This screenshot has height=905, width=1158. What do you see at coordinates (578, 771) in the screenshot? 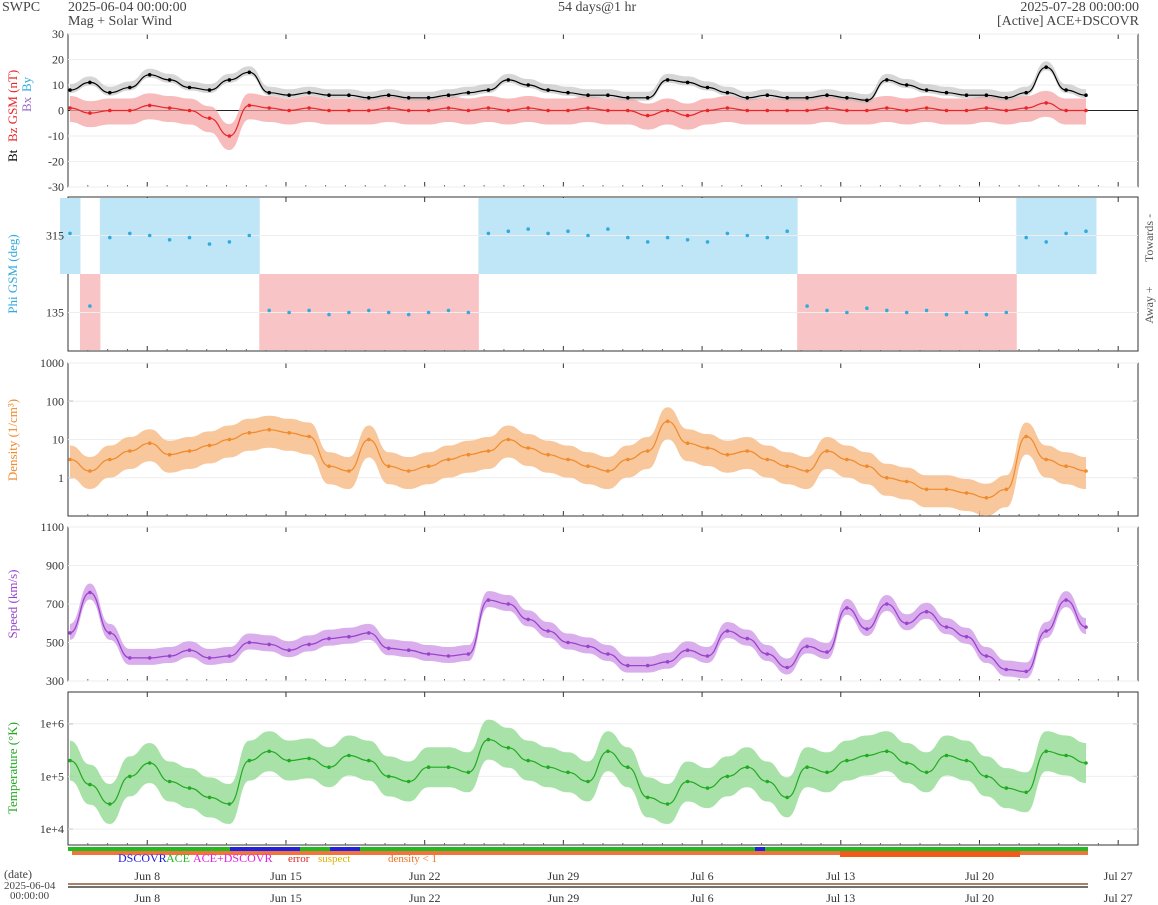
I see `temperature-series-line` at bounding box center [578, 771].